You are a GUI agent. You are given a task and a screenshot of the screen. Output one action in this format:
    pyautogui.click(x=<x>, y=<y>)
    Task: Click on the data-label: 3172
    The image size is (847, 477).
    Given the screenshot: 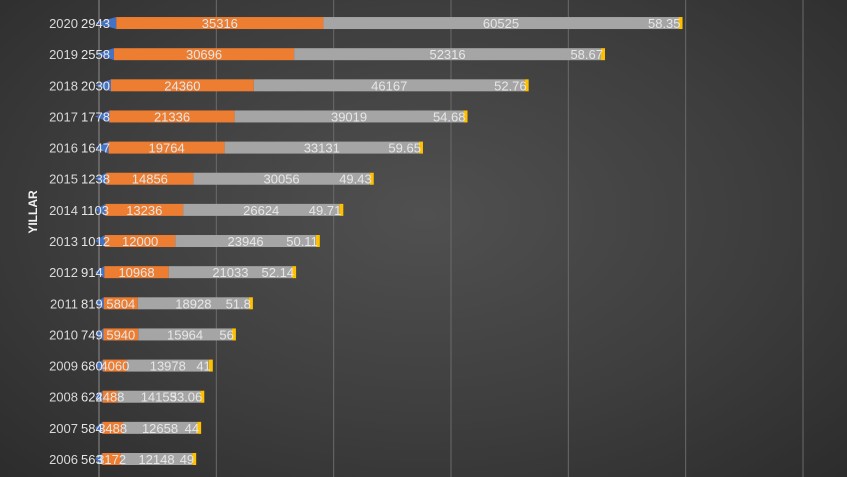 What is the action you would take?
    pyautogui.click(x=111, y=459)
    